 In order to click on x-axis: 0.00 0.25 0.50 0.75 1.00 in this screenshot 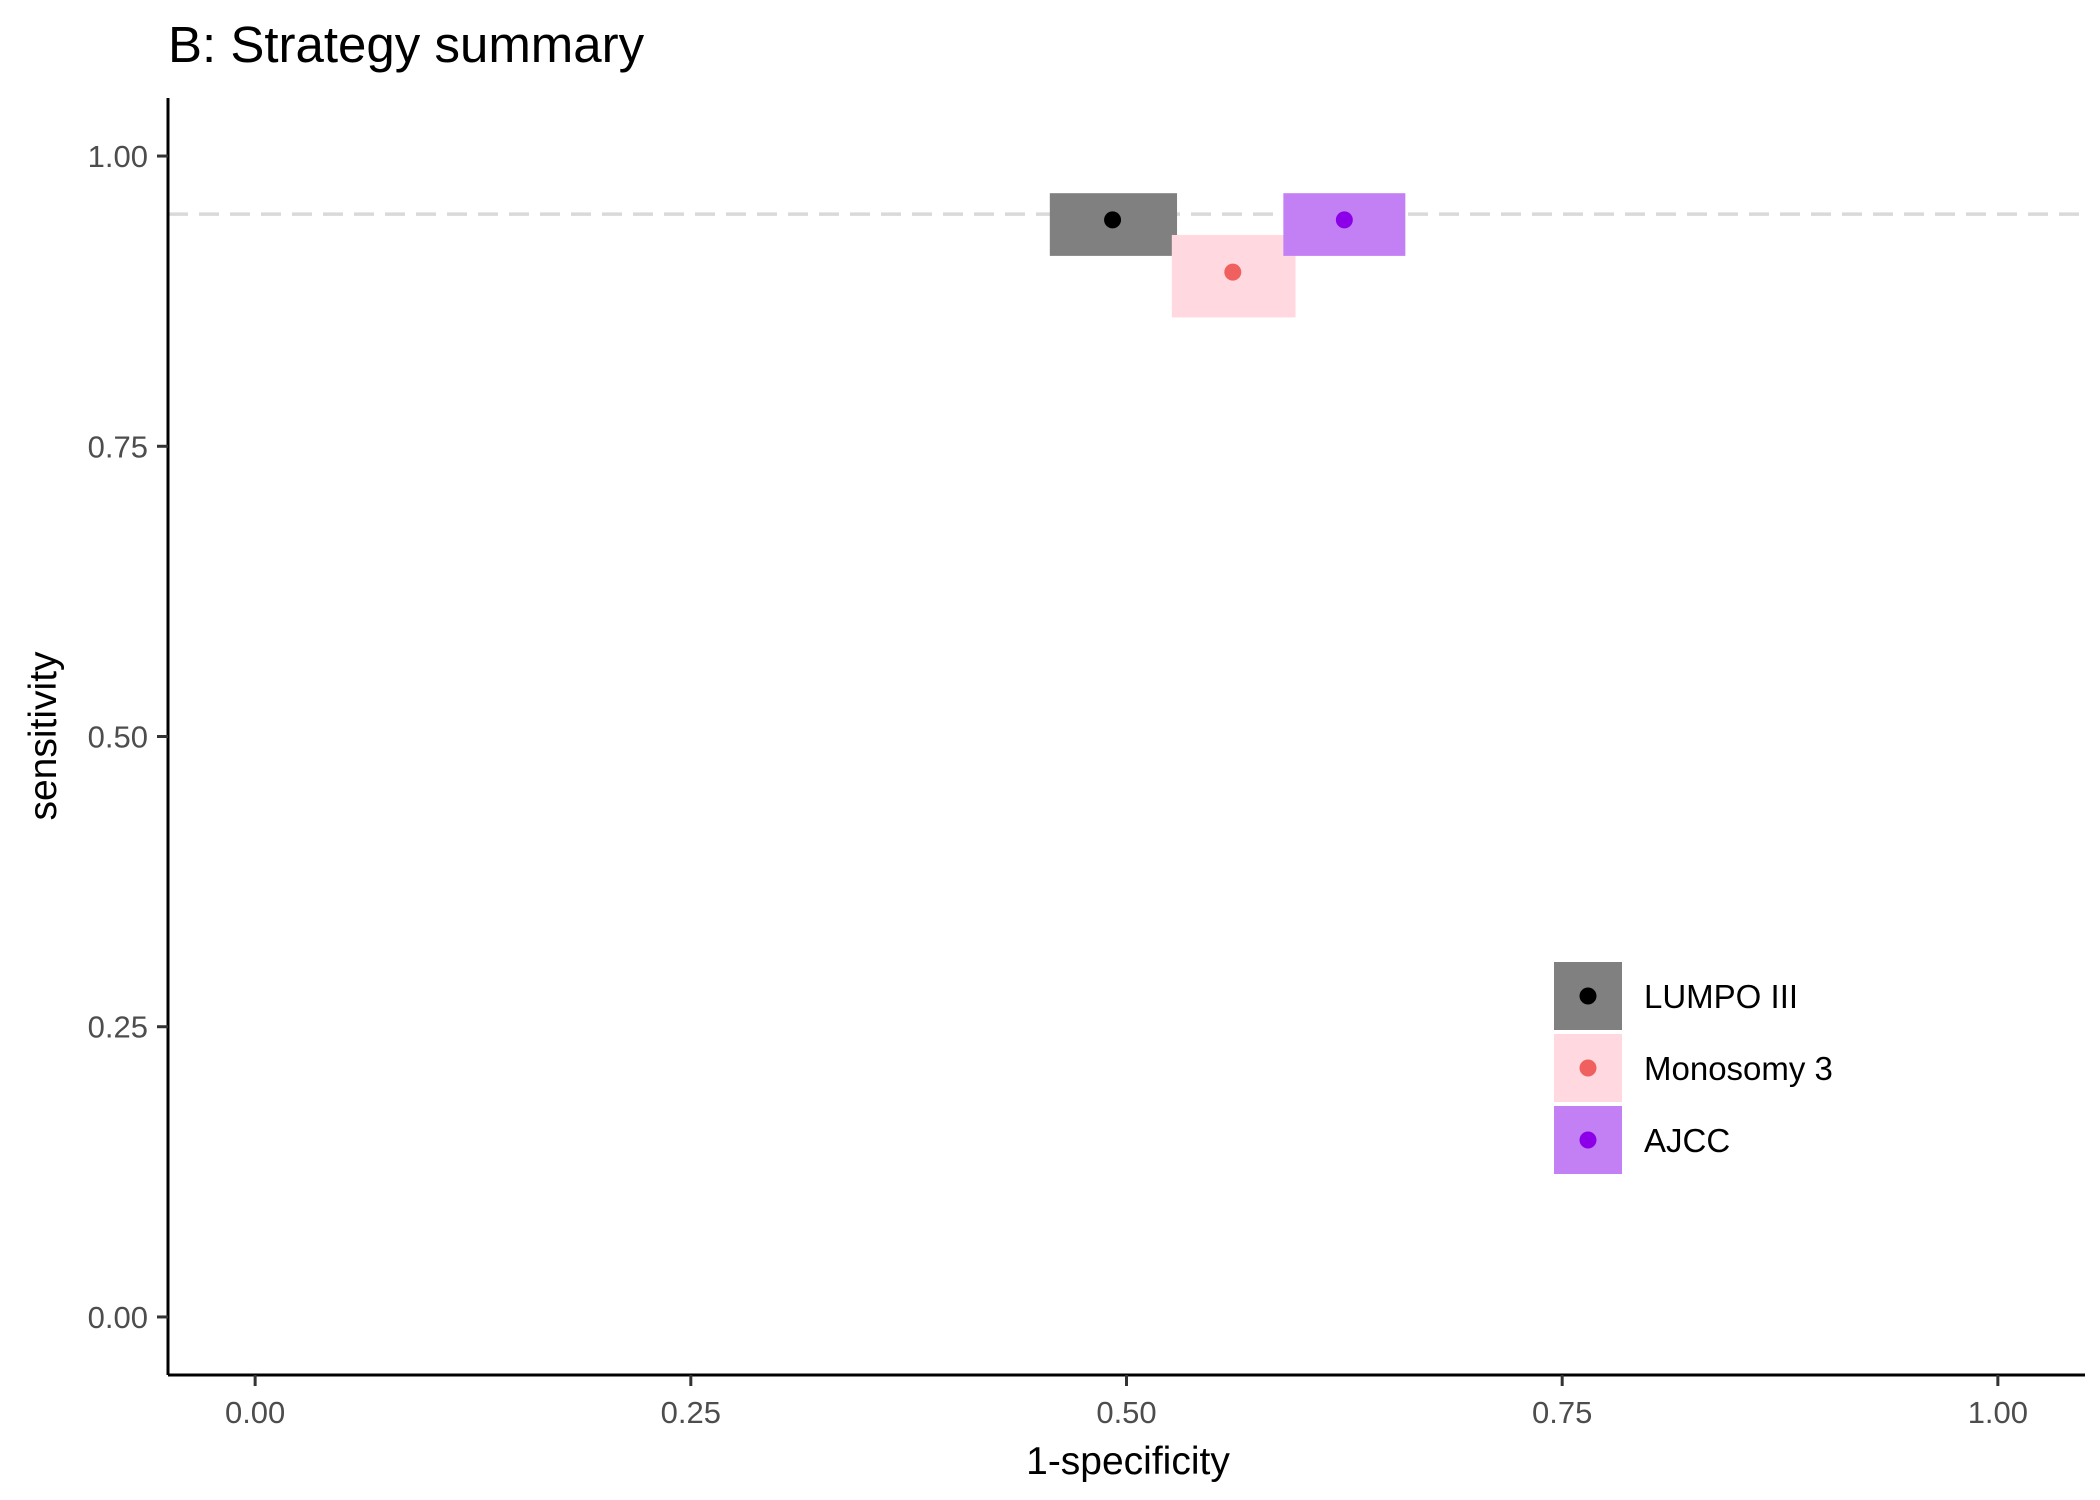, I will do `click(1126, 1401)`.